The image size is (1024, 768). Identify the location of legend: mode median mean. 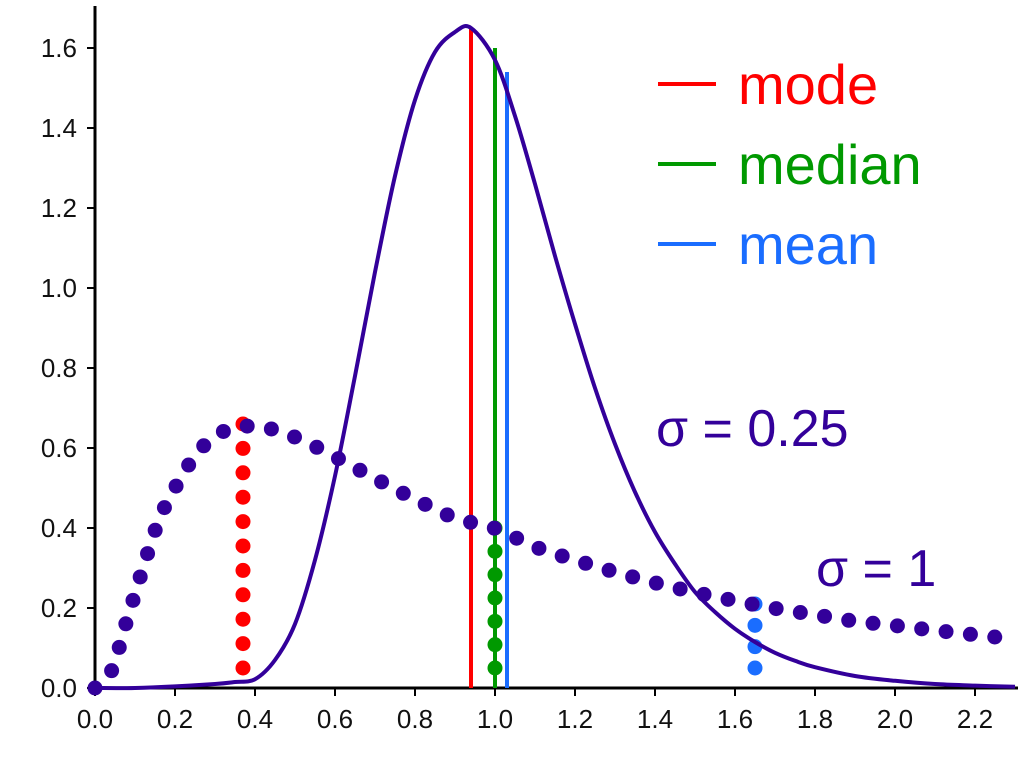
(790, 164).